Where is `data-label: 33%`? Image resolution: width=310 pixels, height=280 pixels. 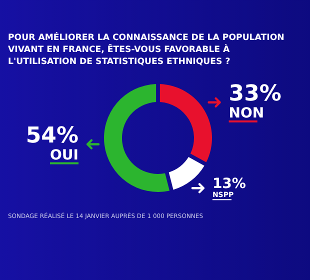 data-label: 33% is located at coordinates (255, 93).